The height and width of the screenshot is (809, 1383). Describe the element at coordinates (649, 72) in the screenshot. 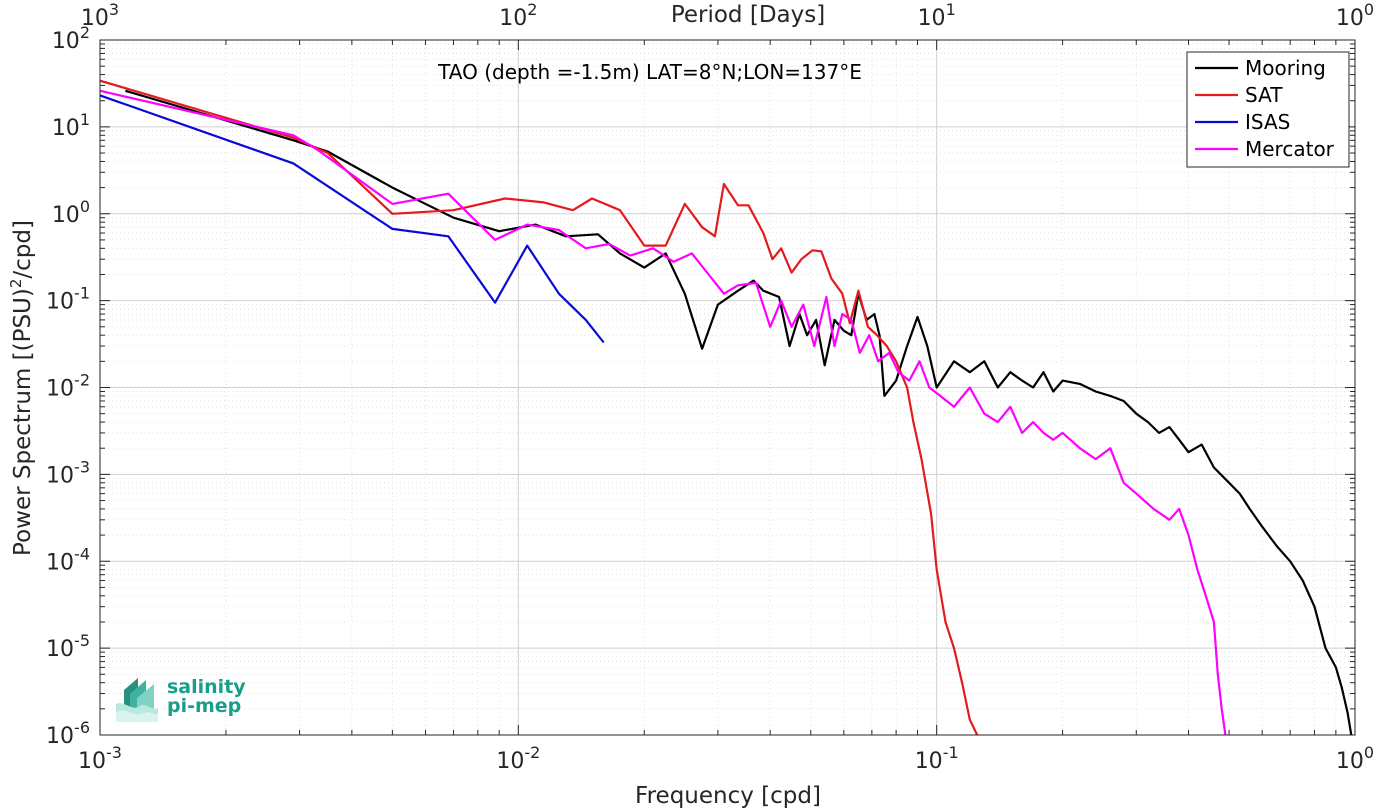

I see `chart-title: TAO (depth =-1.5m) LAT=8°N;LON=137°E` at that location.